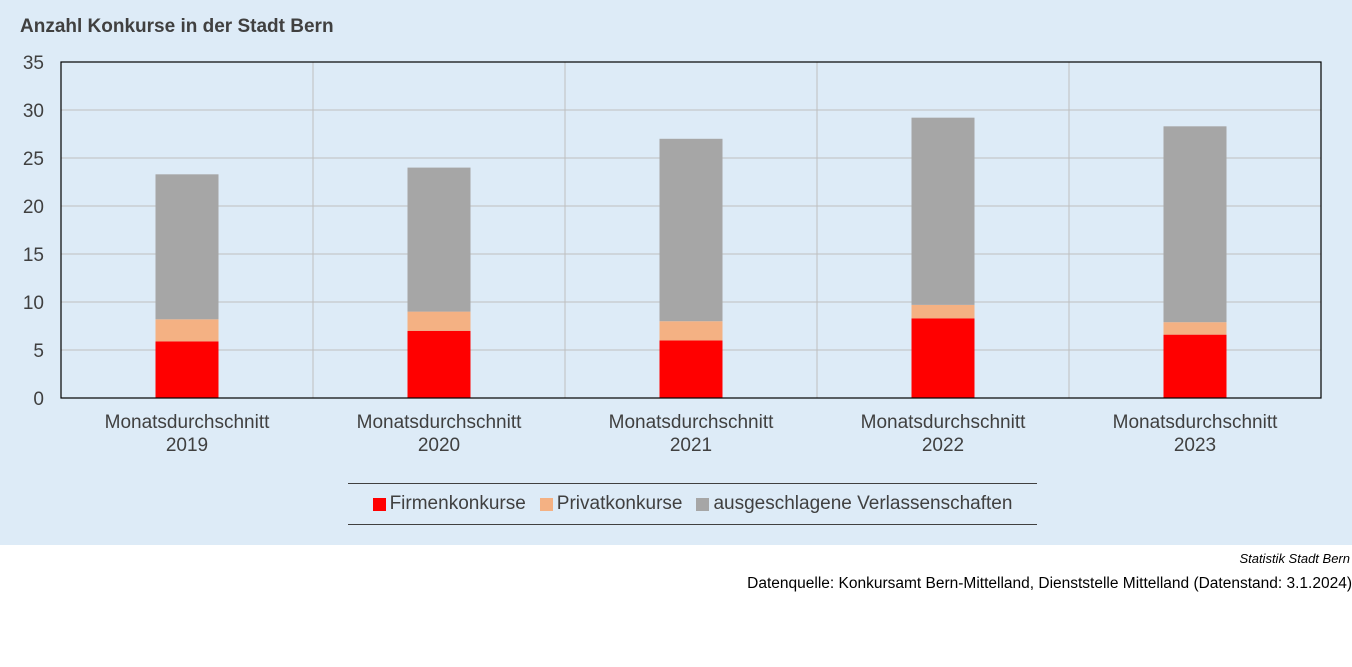 The image size is (1352, 667). I want to click on y-tick-label: 25, so click(33, 159).